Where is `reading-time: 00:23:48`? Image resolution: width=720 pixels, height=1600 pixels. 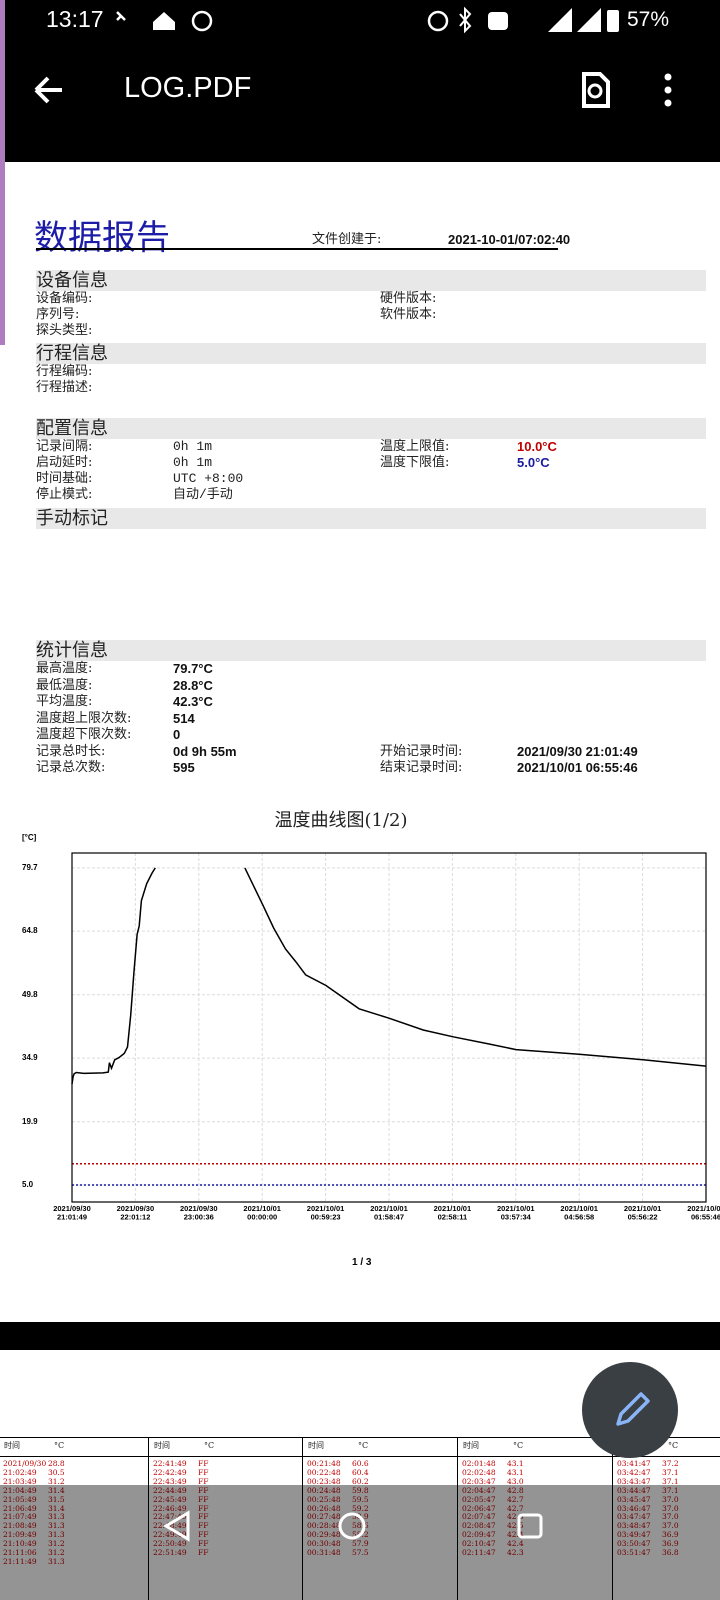
reading-time: 00:23:48 is located at coordinates (324, 1481).